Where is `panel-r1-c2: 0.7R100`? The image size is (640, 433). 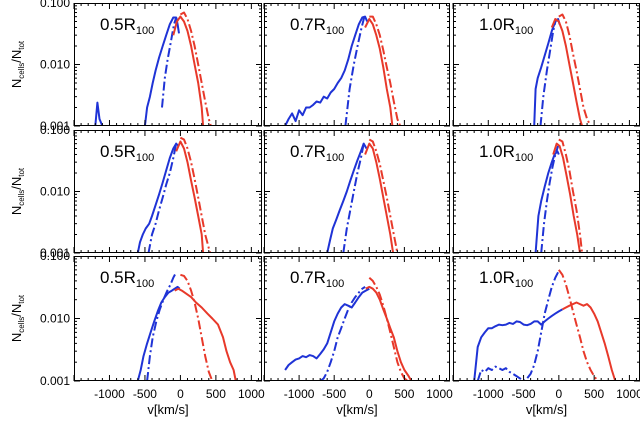 panel-r1-c2: 0.7R100 is located at coordinates (356, 65).